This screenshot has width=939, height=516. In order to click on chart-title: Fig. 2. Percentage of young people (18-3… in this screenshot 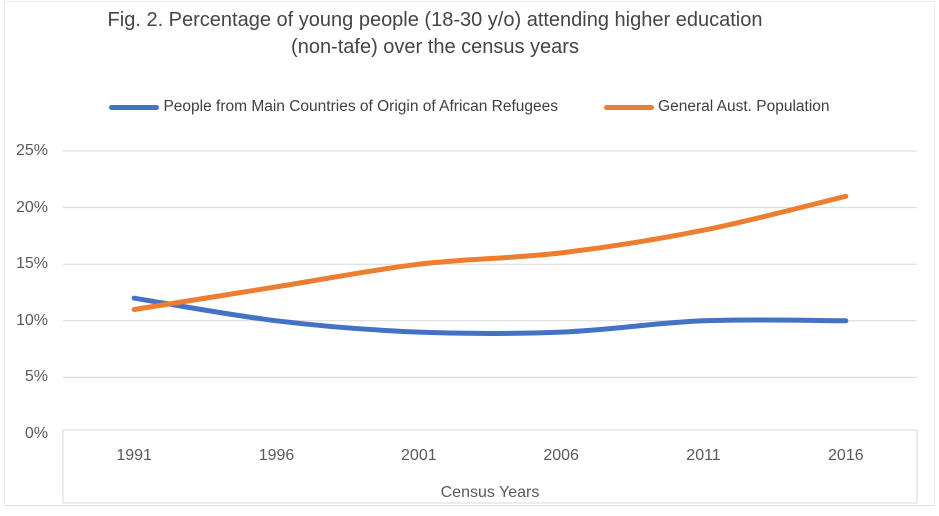, I will do `click(435, 33)`.